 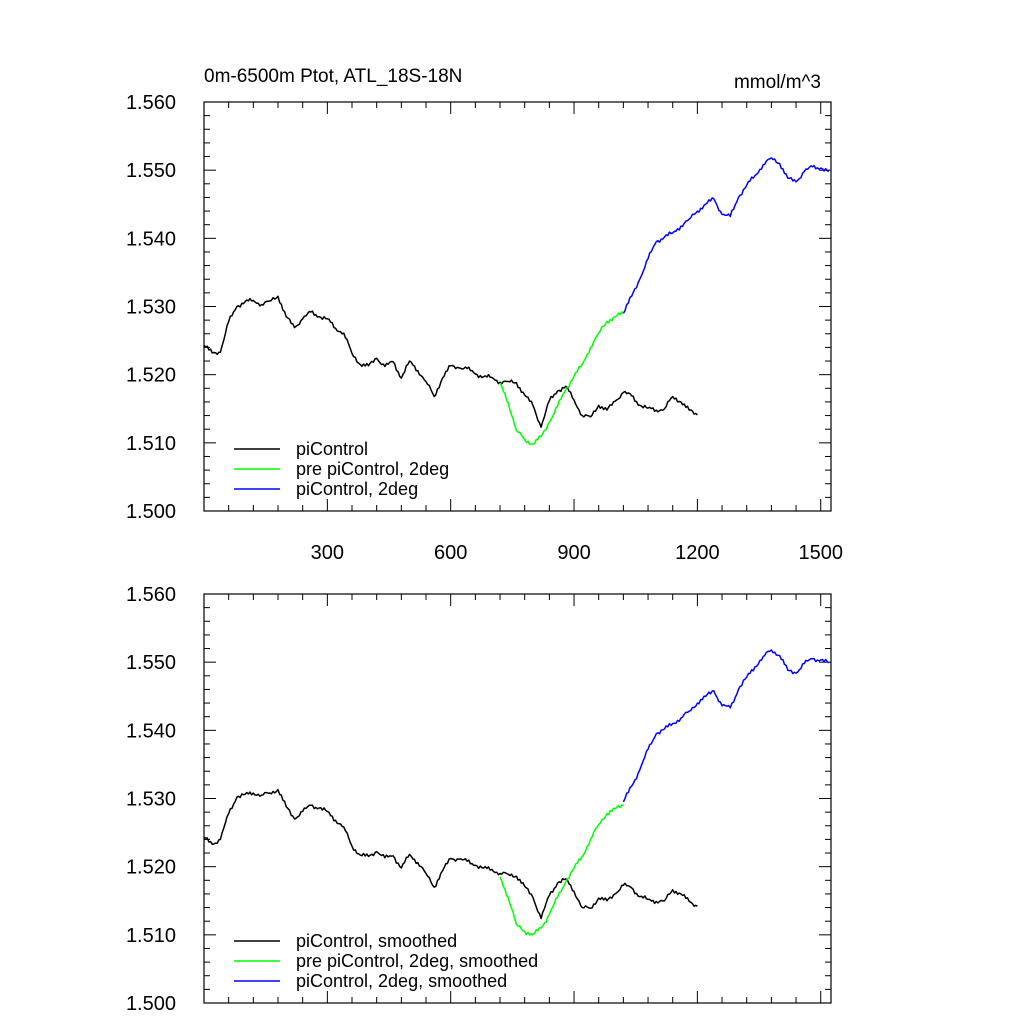 I want to click on x-tick-label: 600, so click(x=450, y=553).